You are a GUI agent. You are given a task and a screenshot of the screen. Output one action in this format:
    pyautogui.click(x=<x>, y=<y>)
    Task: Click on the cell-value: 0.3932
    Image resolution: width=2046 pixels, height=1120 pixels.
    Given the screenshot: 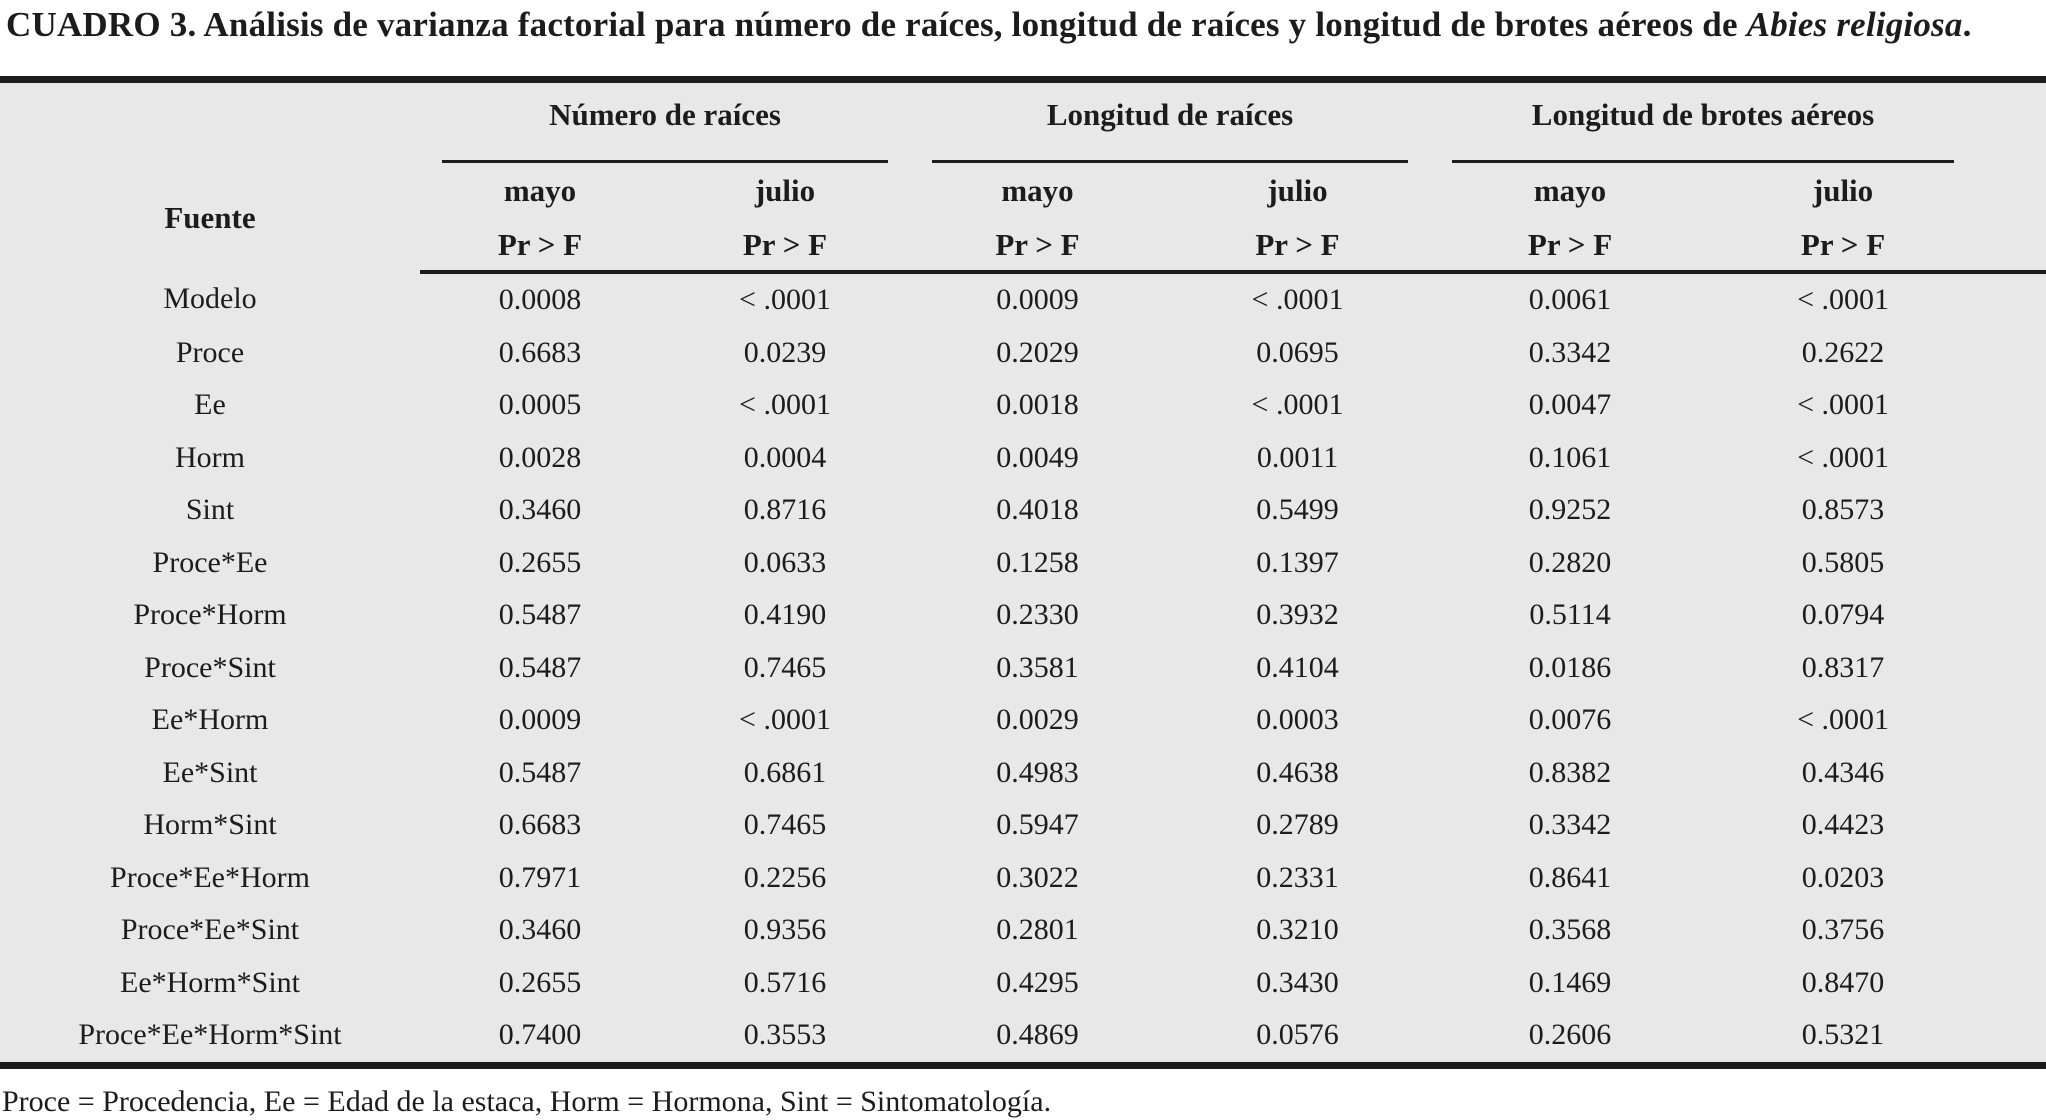 What is the action you would take?
    pyautogui.click(x=1297, y=615)
    